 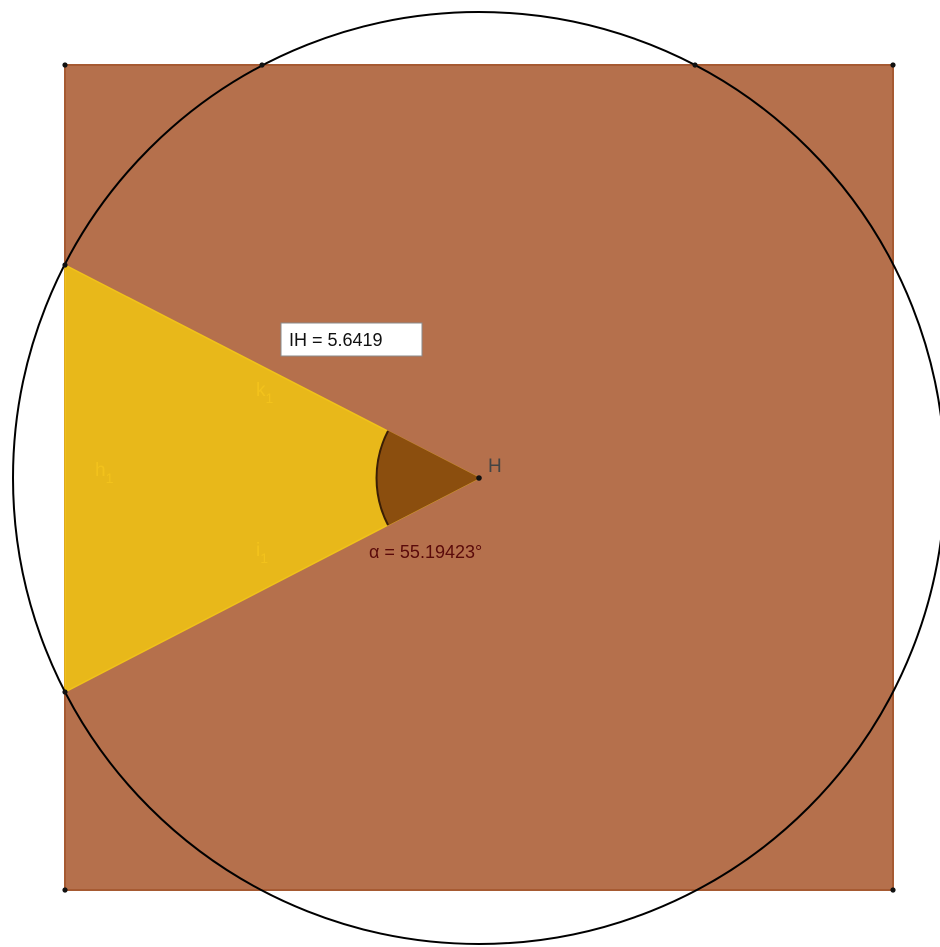 I want to click on point-circle-top-right-intersection, so click(x=695, y=65).